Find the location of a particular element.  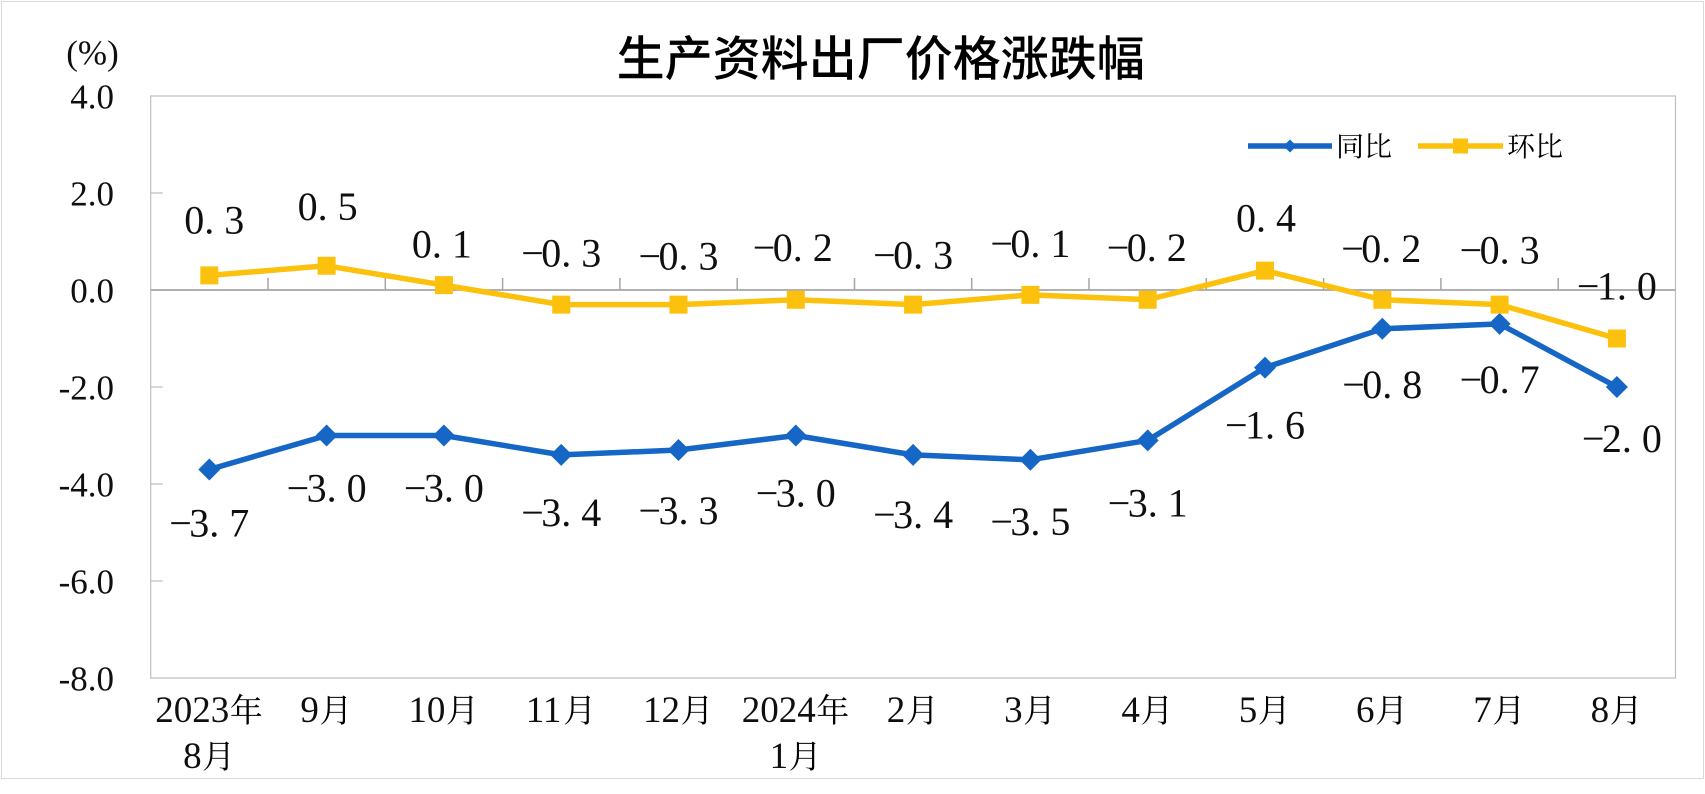

svg-text: 2.0 is located at coordinates (92, 194).